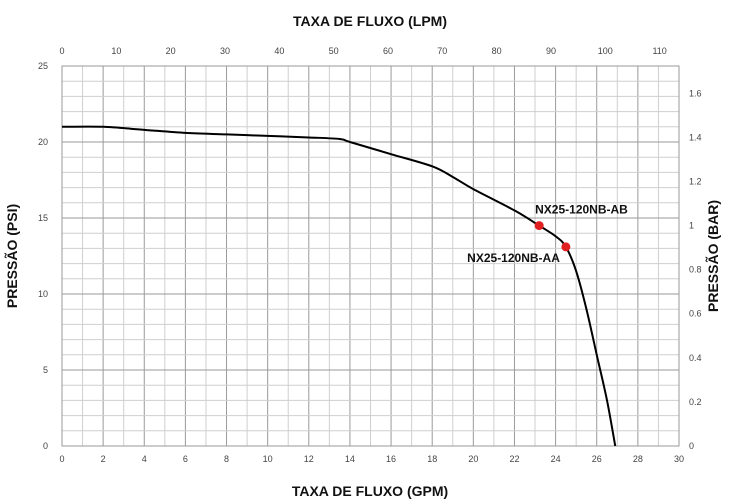  Describe the element at coordinates (268, 459) in the screenshot. I see `gpm-tick-label: 10` at that location.